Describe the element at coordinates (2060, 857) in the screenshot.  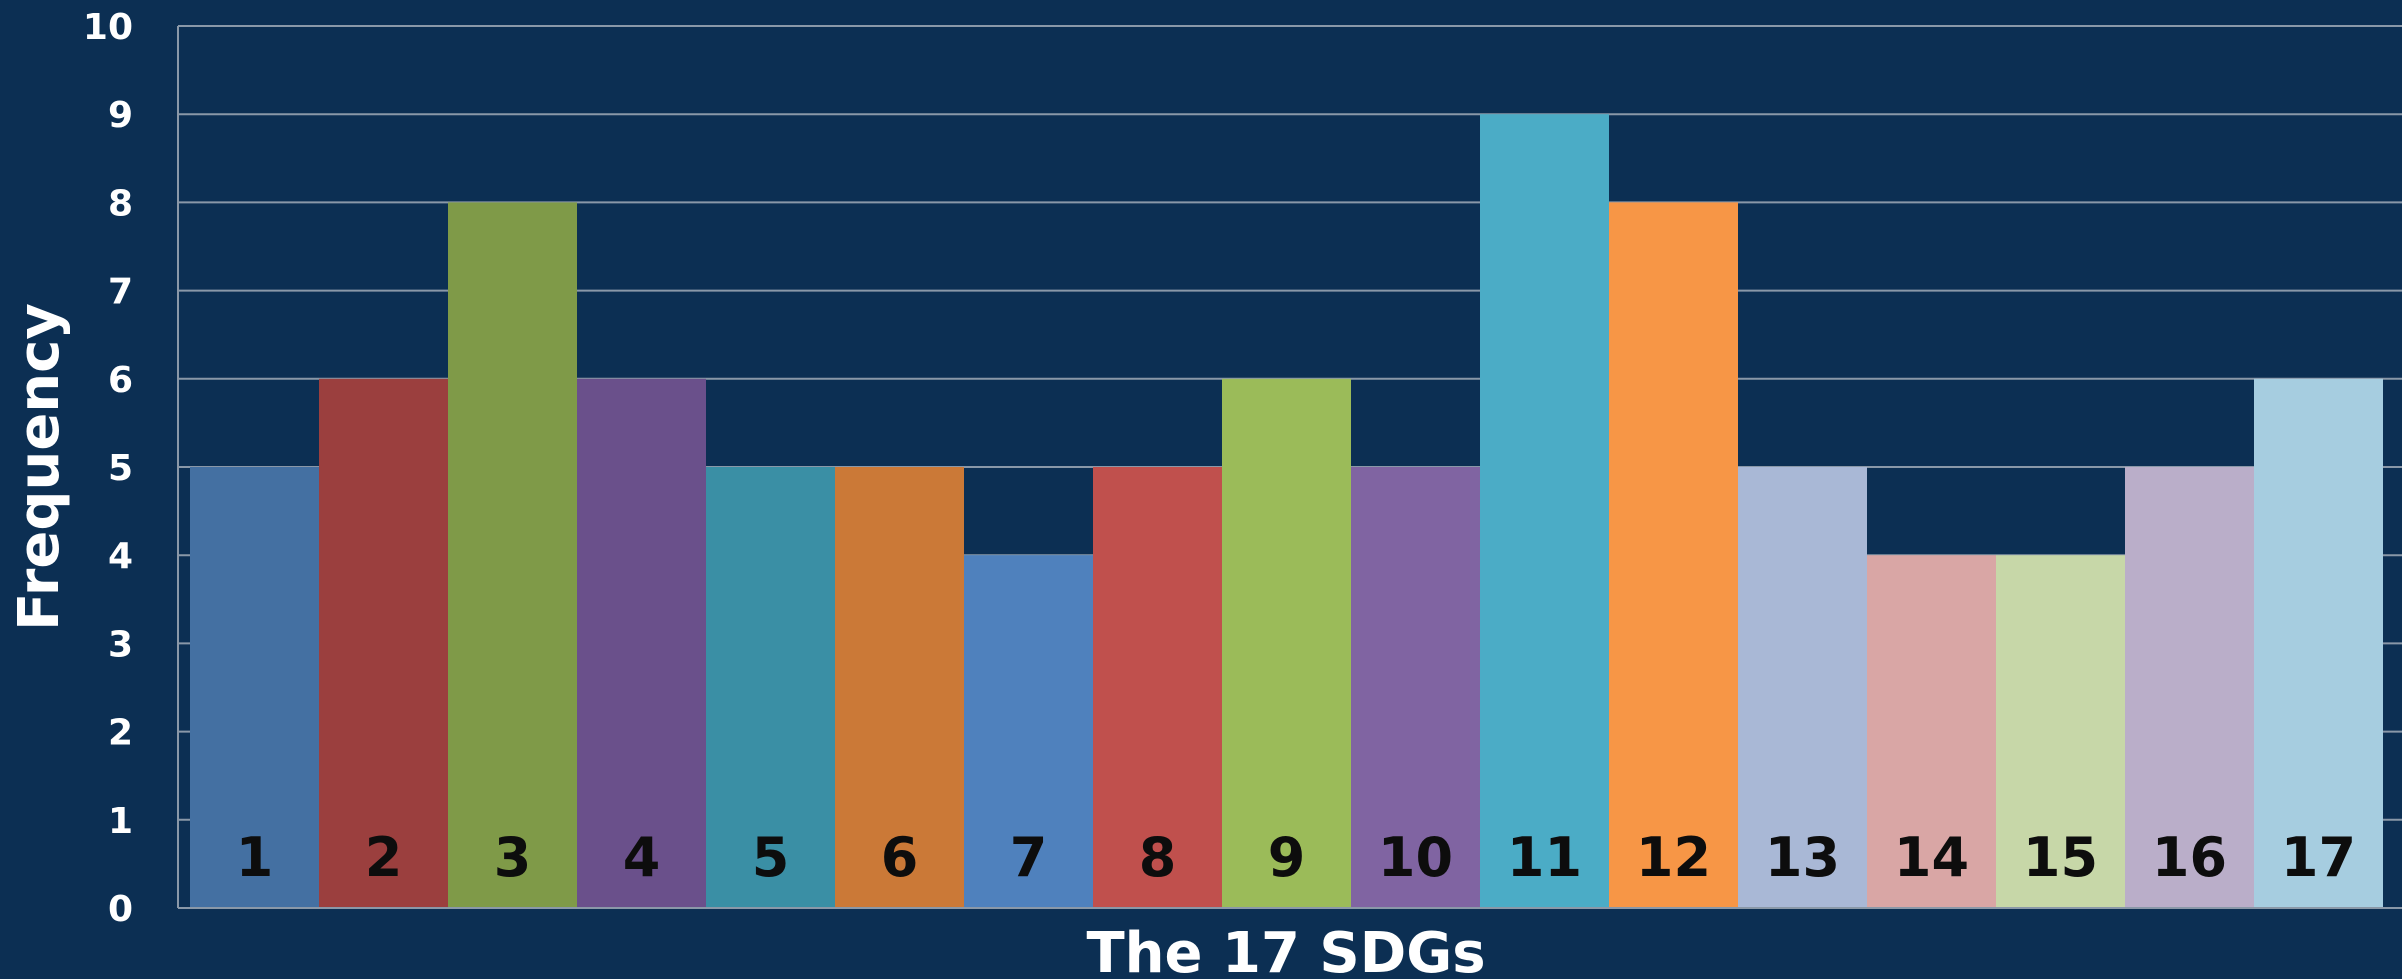
I see `category-label: 15` at that location.